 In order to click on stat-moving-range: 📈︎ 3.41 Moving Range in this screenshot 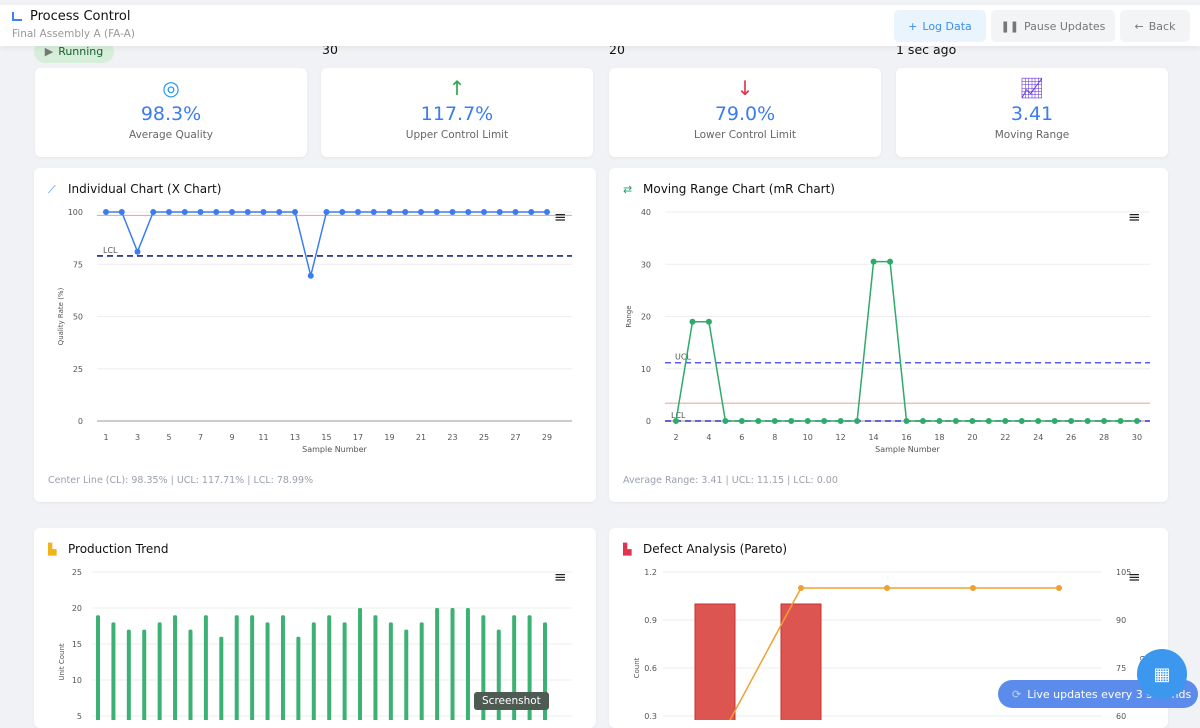, I will do `click(1032, 112)`.